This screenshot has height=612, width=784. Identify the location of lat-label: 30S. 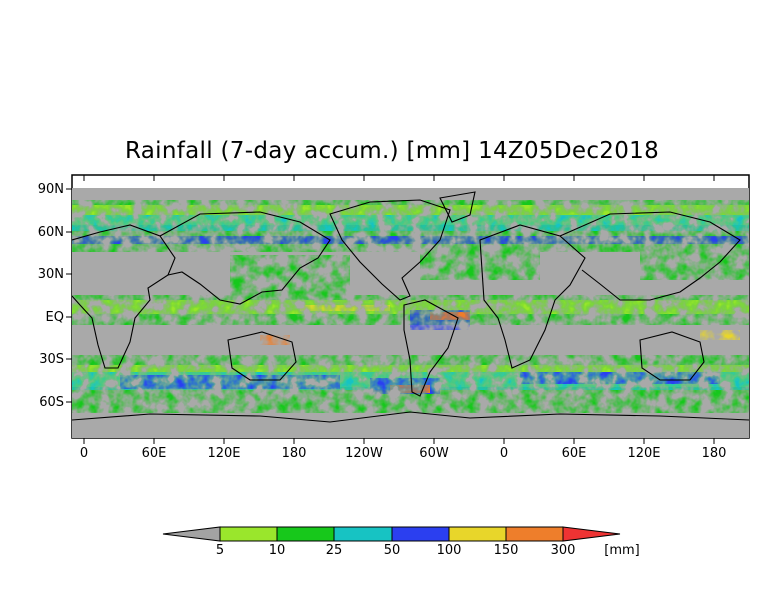
(51, 359).